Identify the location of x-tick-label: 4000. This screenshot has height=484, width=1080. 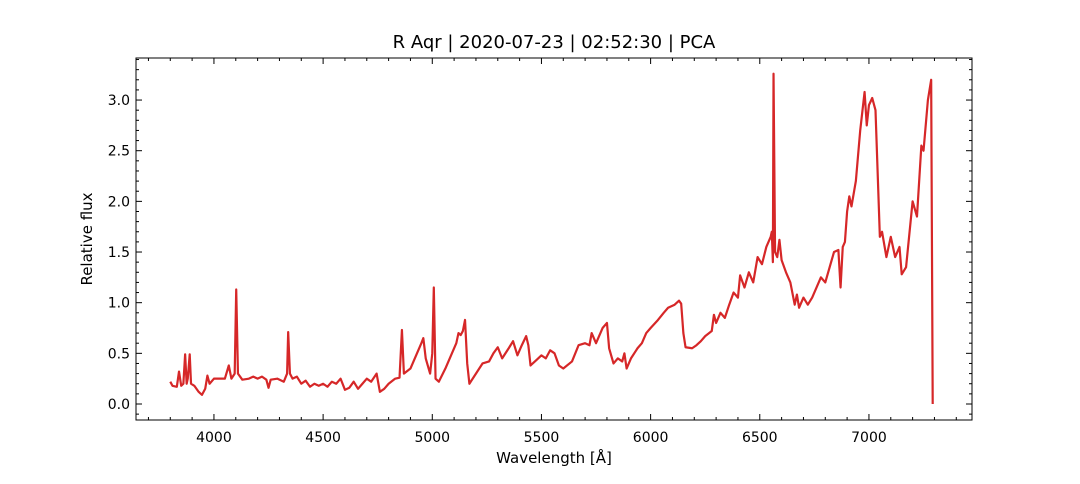
(214, 438).